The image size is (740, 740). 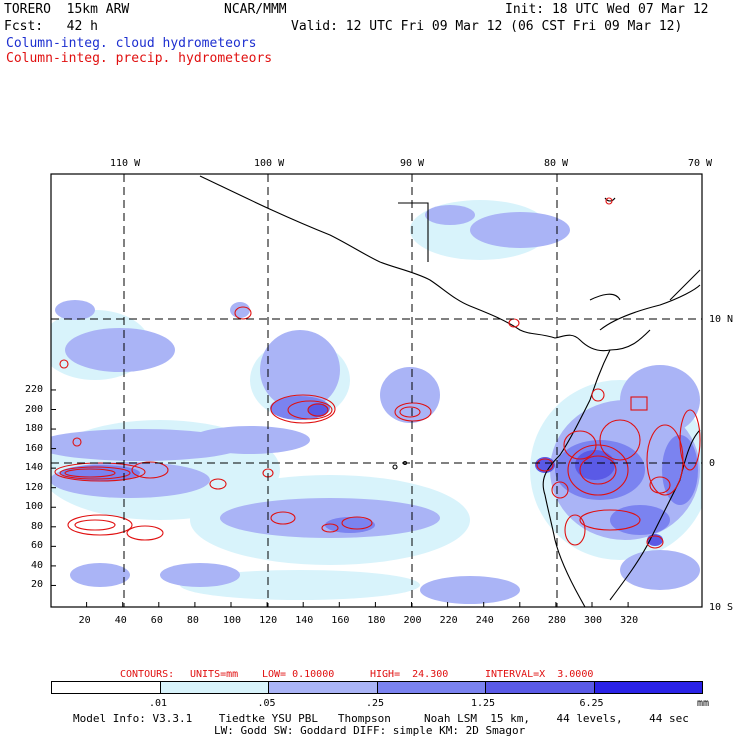 I want to click on lon-label-80w: 80 W, so click(x=556, y=163).